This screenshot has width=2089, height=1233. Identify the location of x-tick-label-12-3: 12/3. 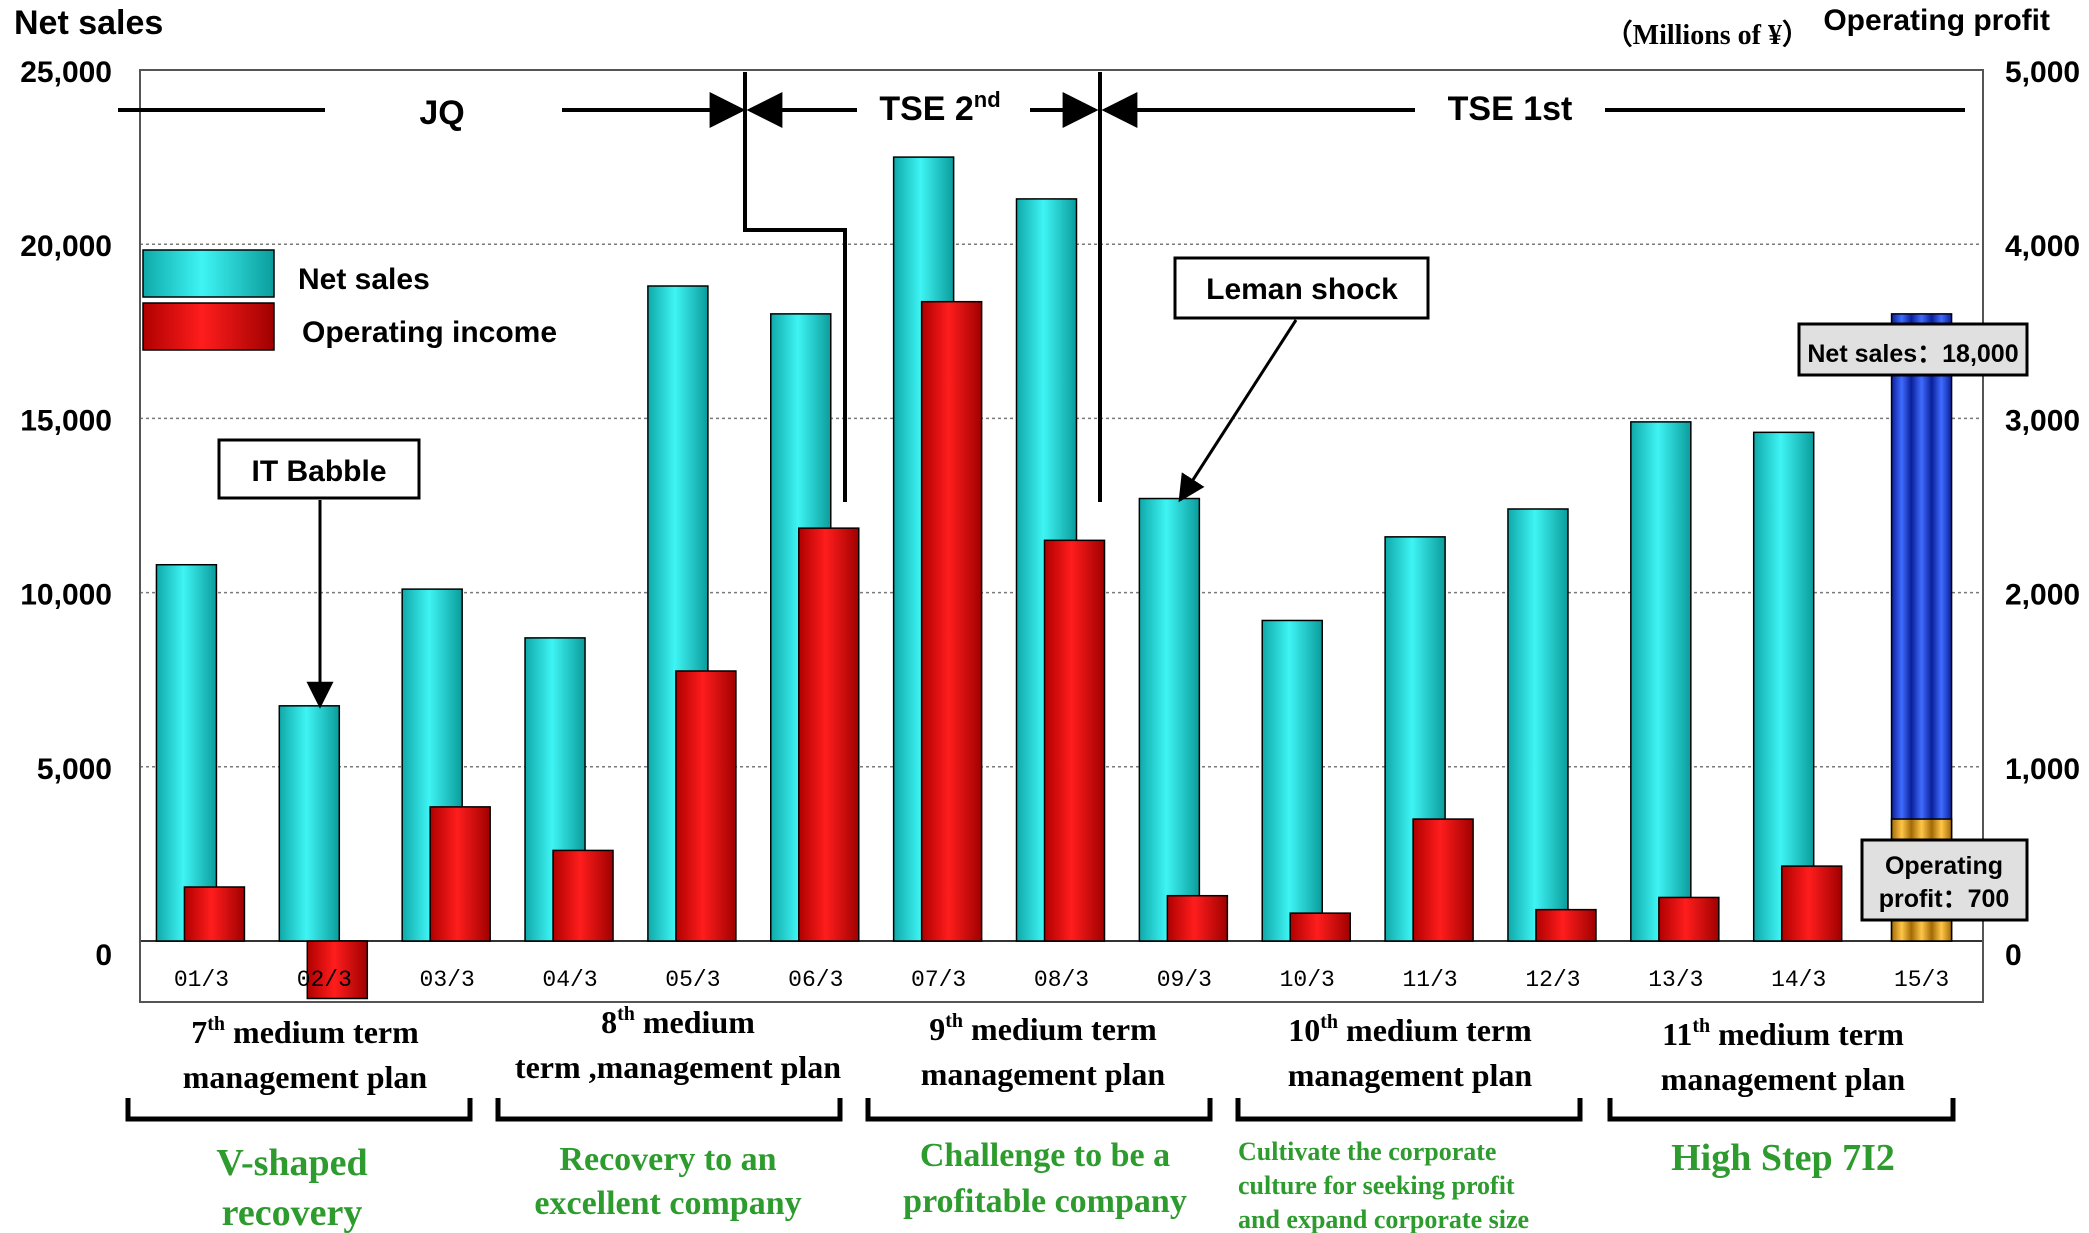
(1552, 980).